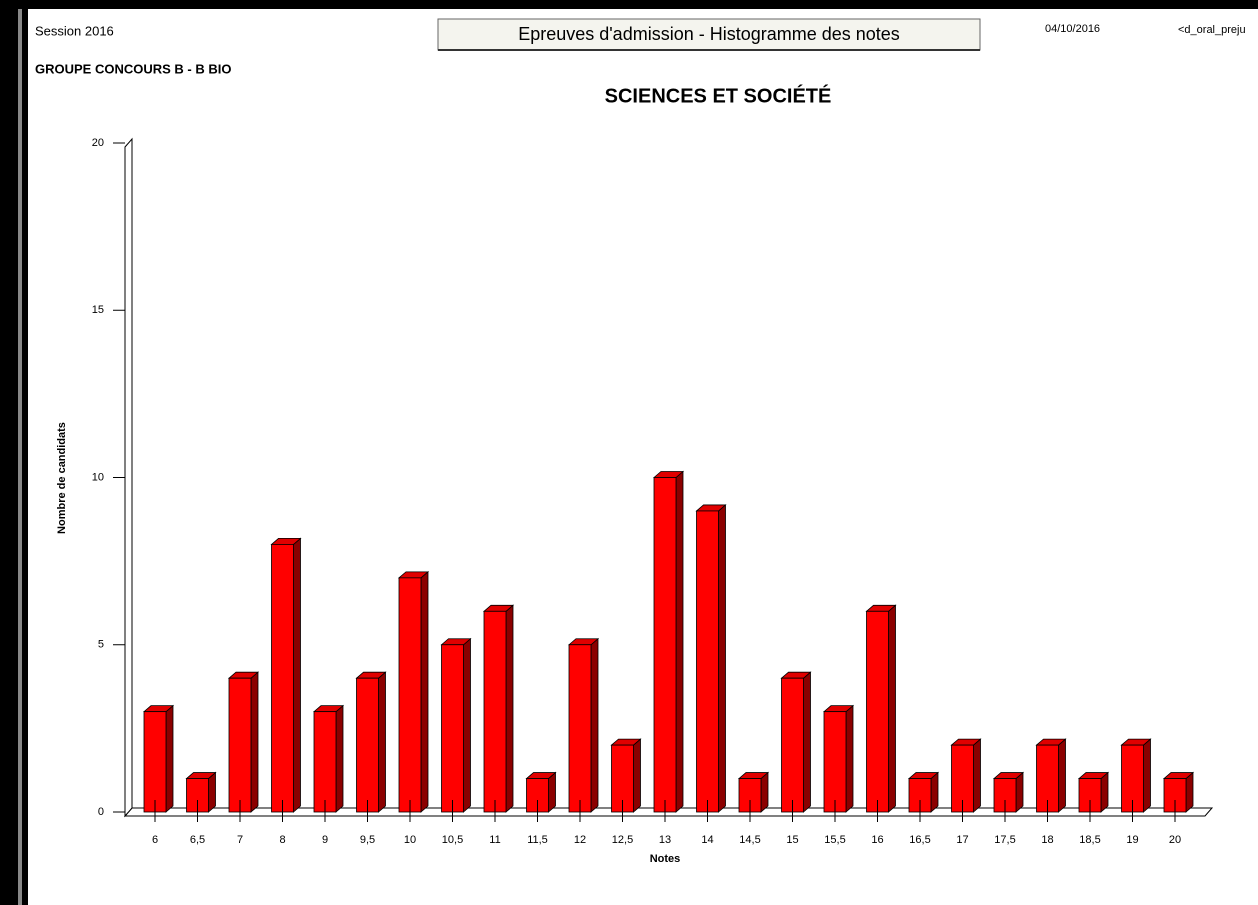  What do you see at coordinates (367, 840) in the screenshot?
I see `x-tick-label: 9,5` at bounding box center [367, 840].